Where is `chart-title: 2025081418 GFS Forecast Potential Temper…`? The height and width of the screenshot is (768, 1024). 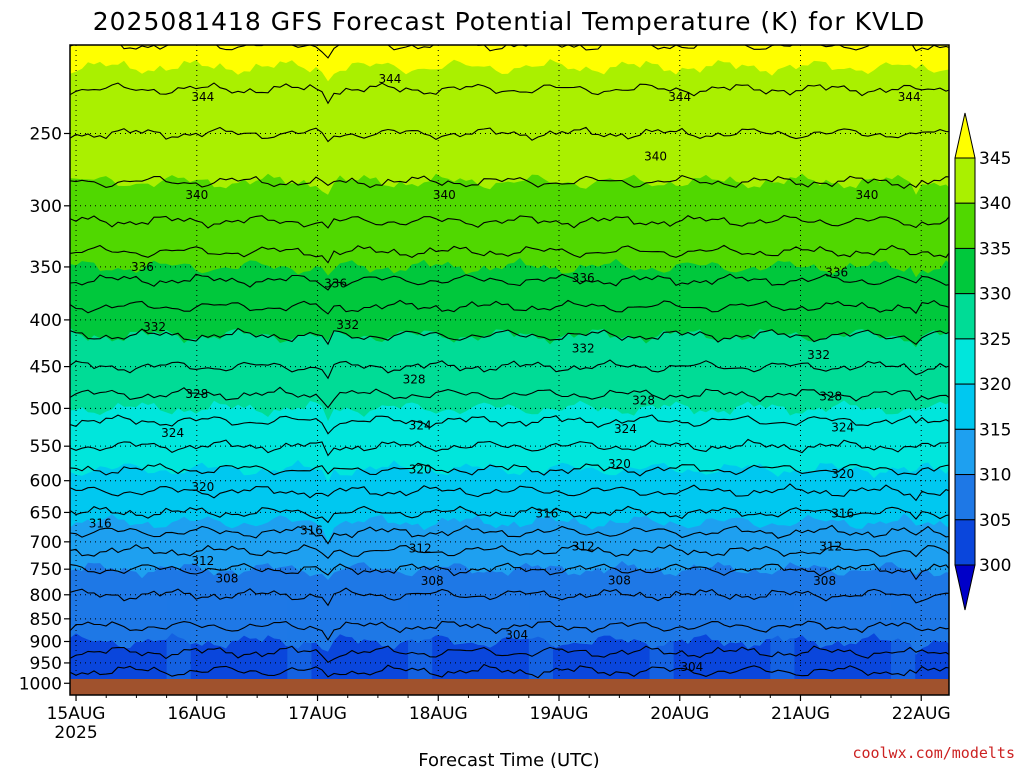 chart-title: 2025081418 GFS Forecast Potential Temper… is located at coordinates (509, 21).